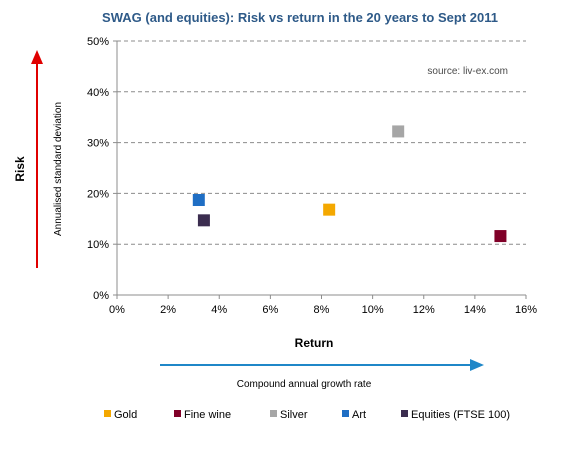 This screenshot has height=450, width=571. Describe the element at coordinates (125, 415) in the screenshot. I see `legend-label: Gold` at that location.